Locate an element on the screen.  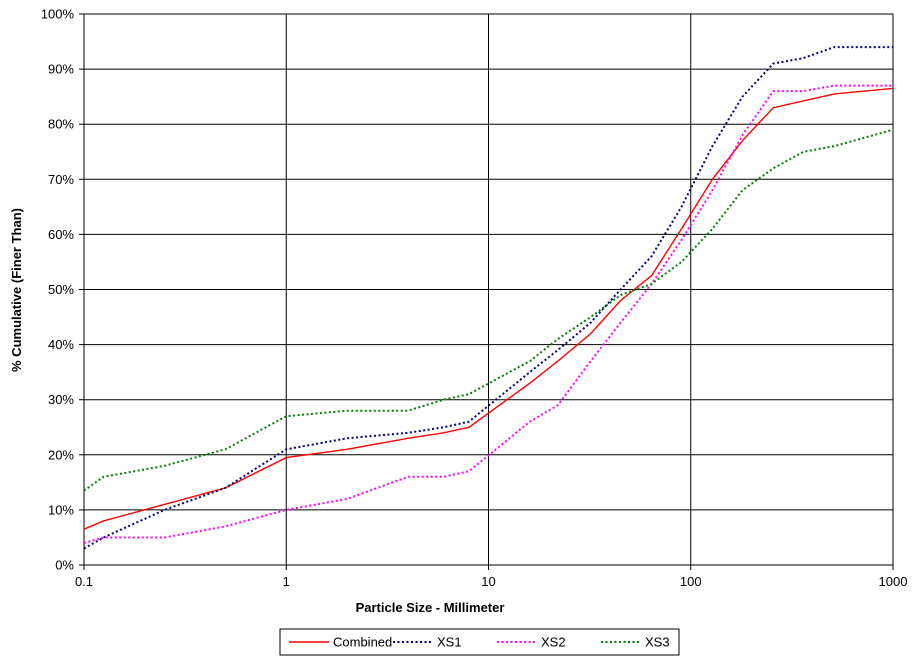
y-tick-label: 30% is located at coordinates (61, 399).